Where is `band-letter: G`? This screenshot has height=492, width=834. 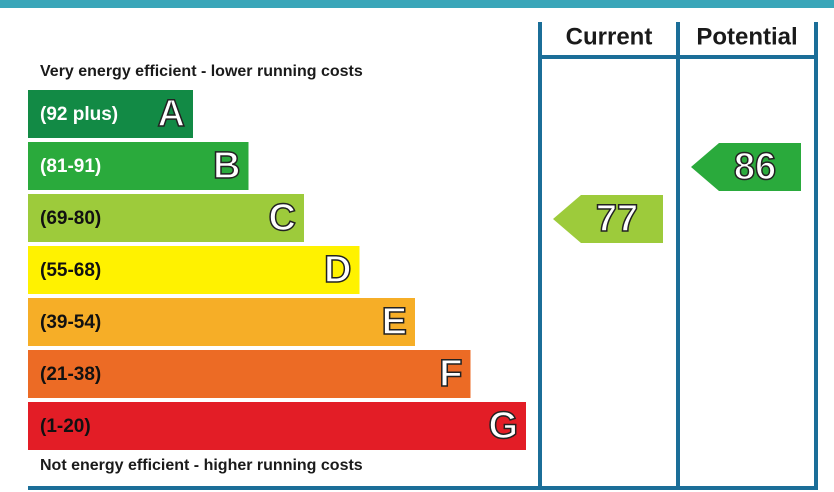
band-letter: G is located at coordinates (503, 426).